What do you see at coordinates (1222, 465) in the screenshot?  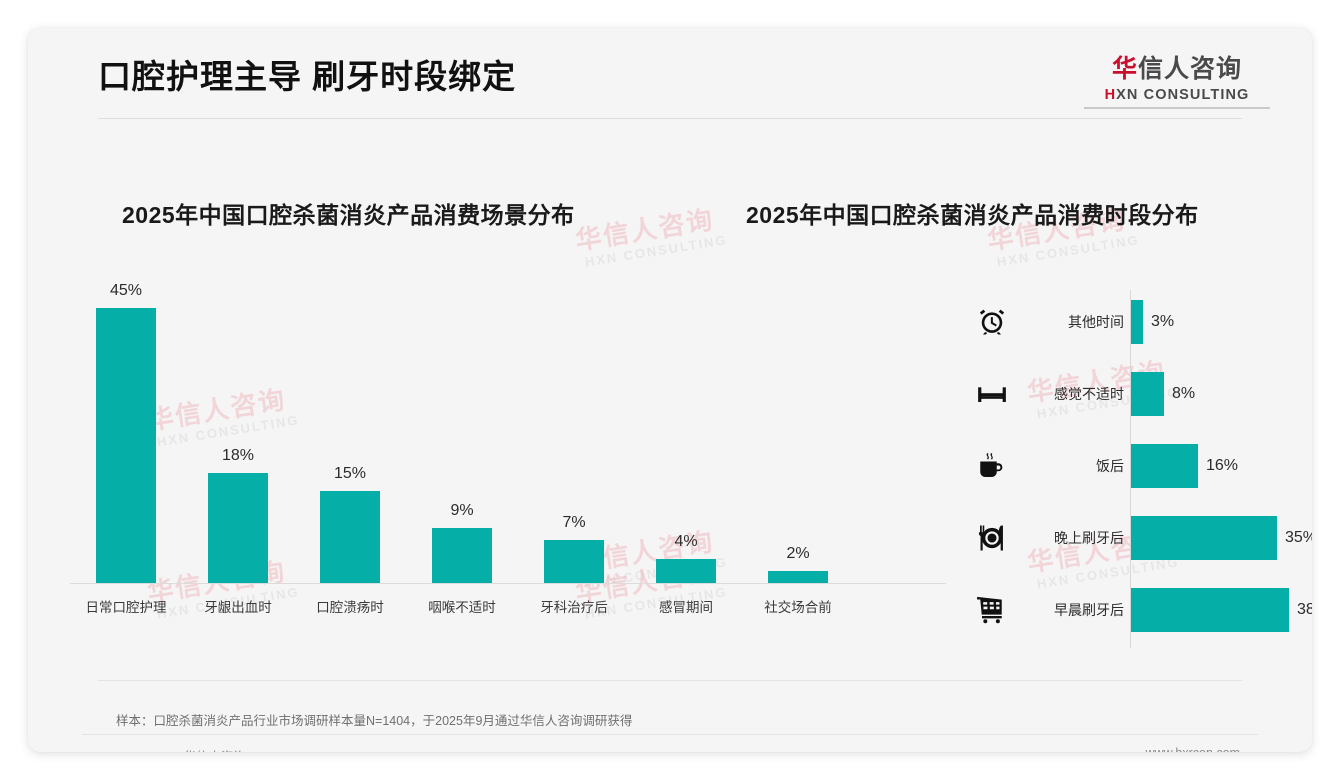 I see `bar-value-label: 16%` at bounding box center [1222, 465].